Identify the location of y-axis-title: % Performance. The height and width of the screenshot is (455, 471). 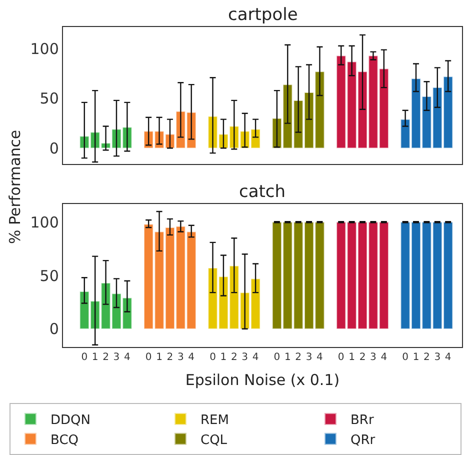
(15, 187).